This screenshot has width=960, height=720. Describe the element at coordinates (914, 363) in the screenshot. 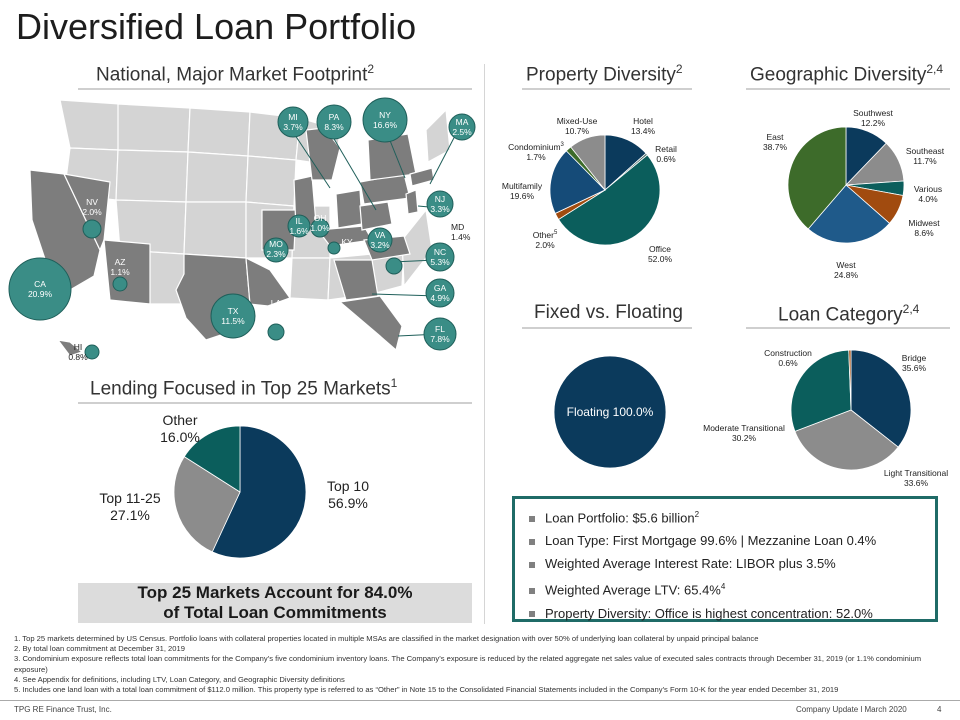

I see `cat-label-bridge: Bridge 35.6%` at that location.